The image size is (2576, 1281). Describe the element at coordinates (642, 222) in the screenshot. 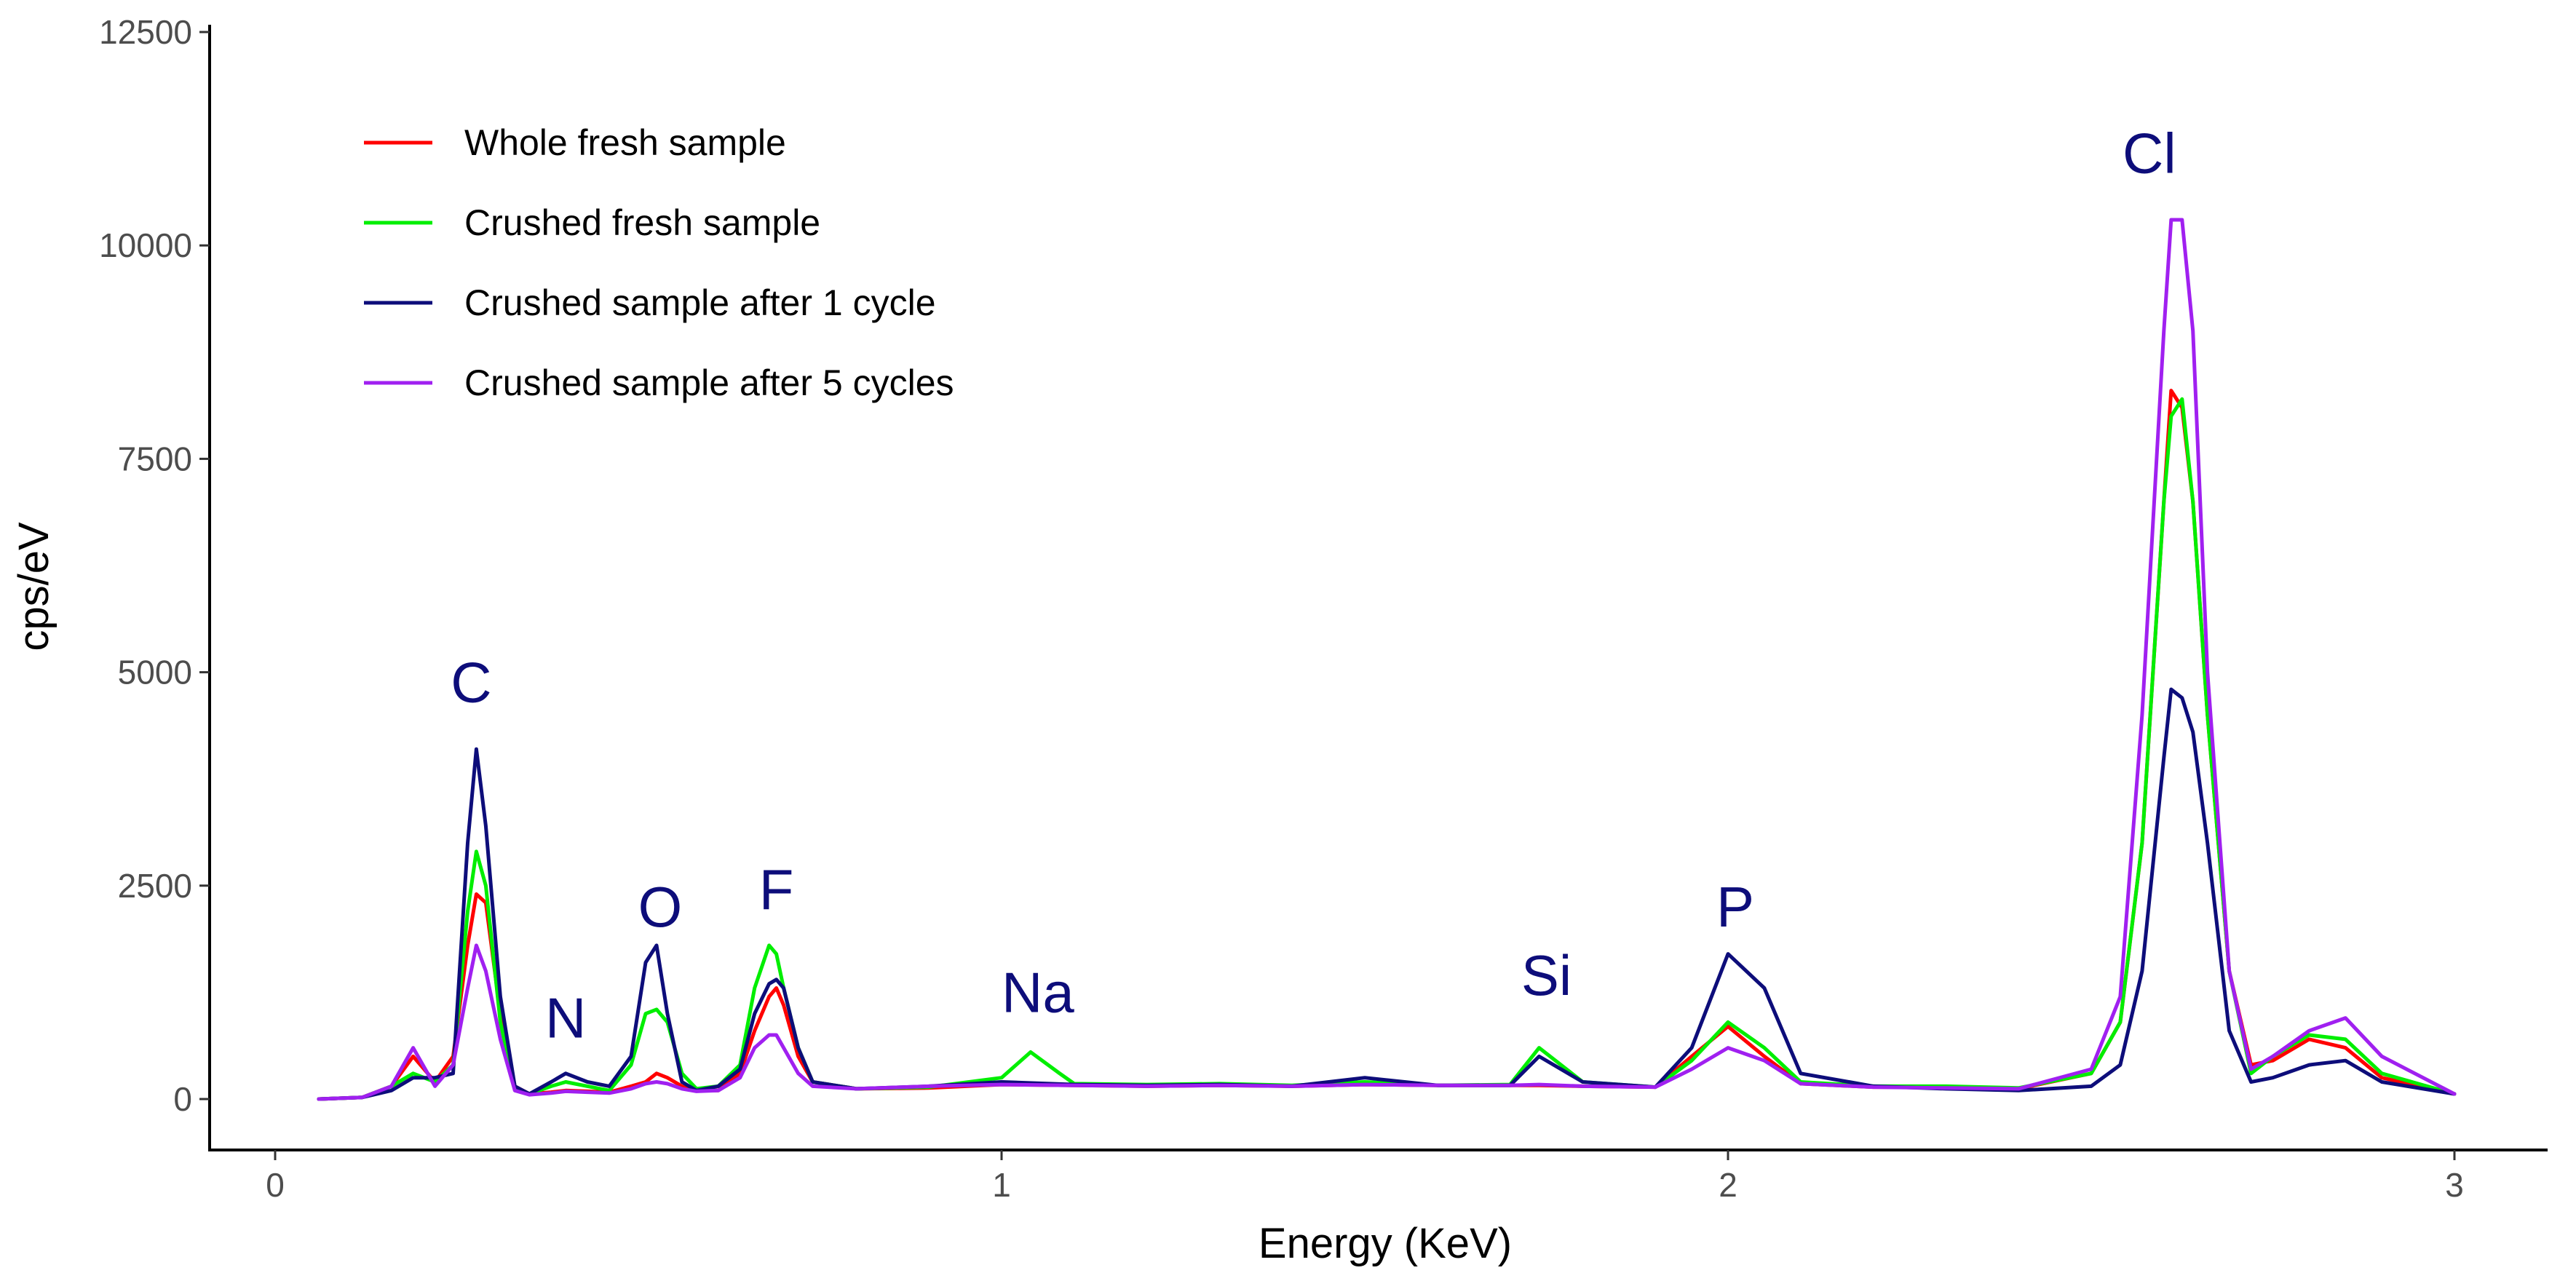

I see `legend-label: Crushed fresh sample` at that location.